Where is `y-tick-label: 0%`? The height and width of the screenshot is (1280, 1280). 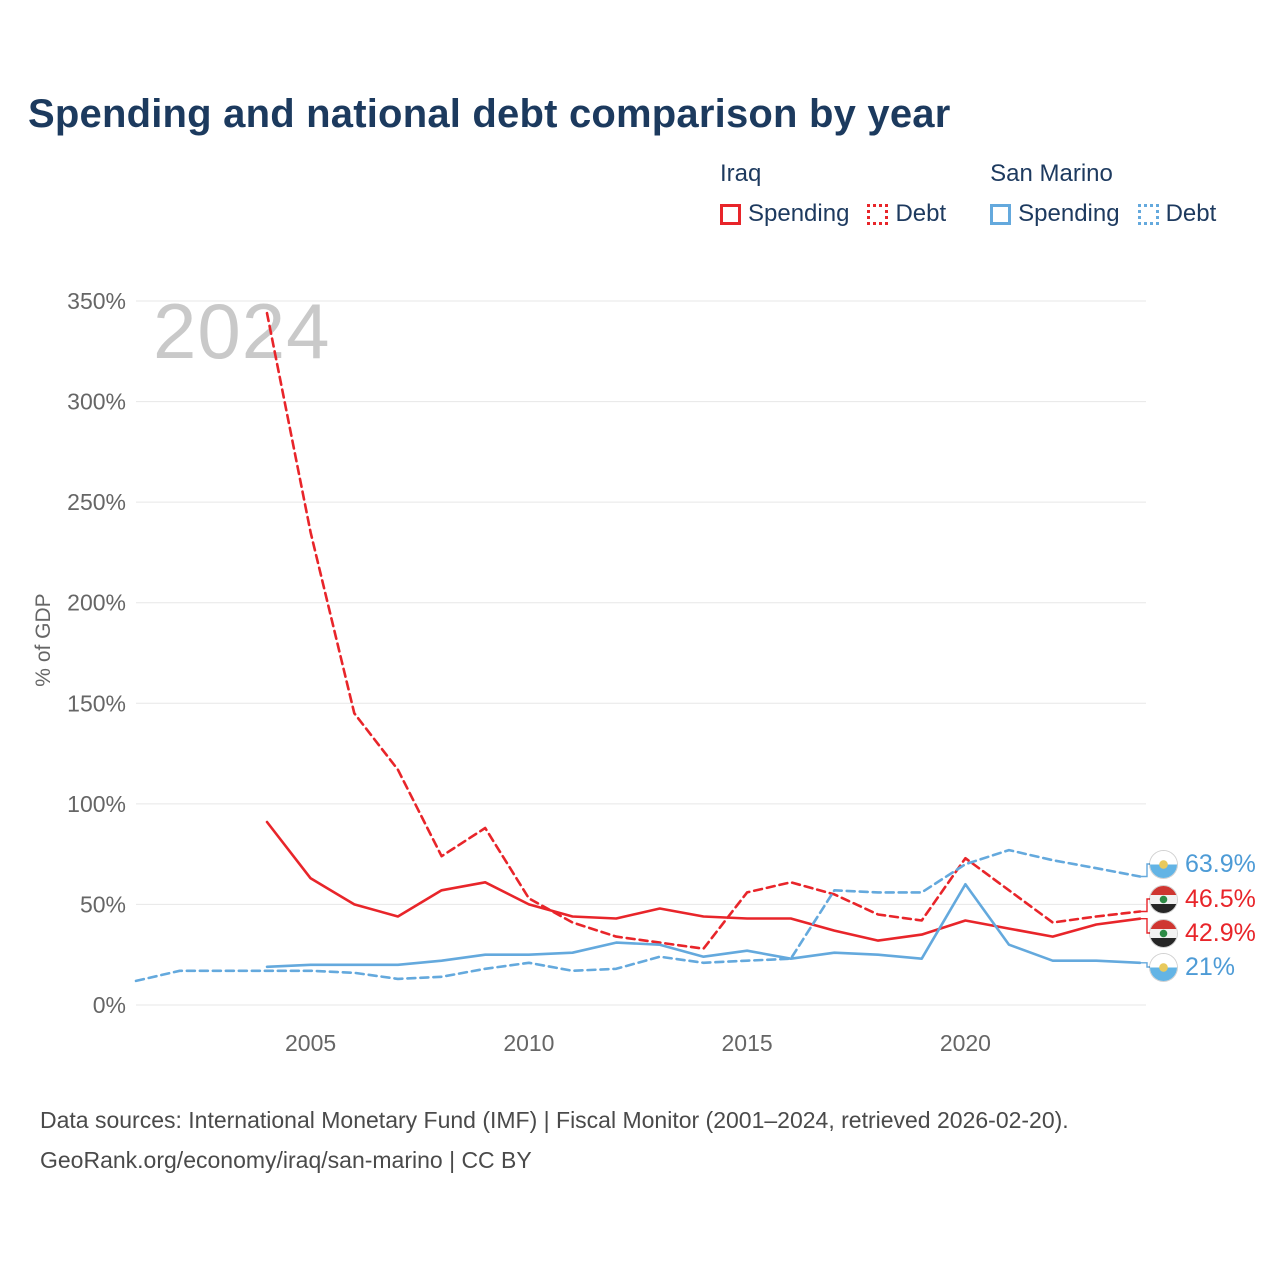 y-tick-label: 0% is located at coordinates (109, 1005).